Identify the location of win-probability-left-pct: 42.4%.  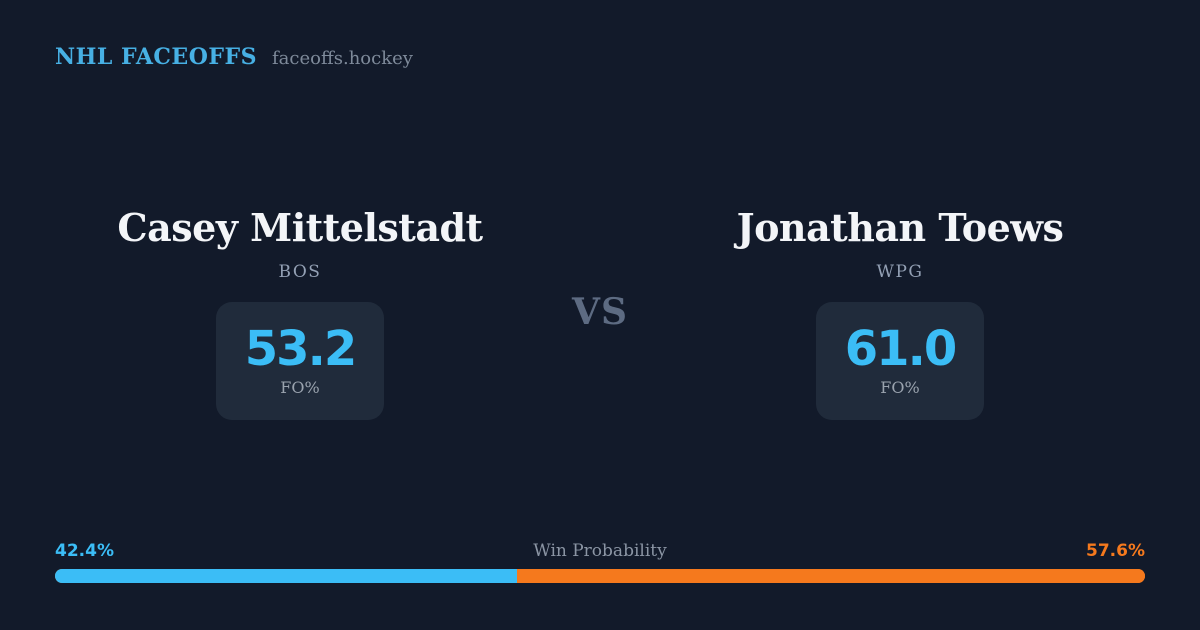
(84, 551).